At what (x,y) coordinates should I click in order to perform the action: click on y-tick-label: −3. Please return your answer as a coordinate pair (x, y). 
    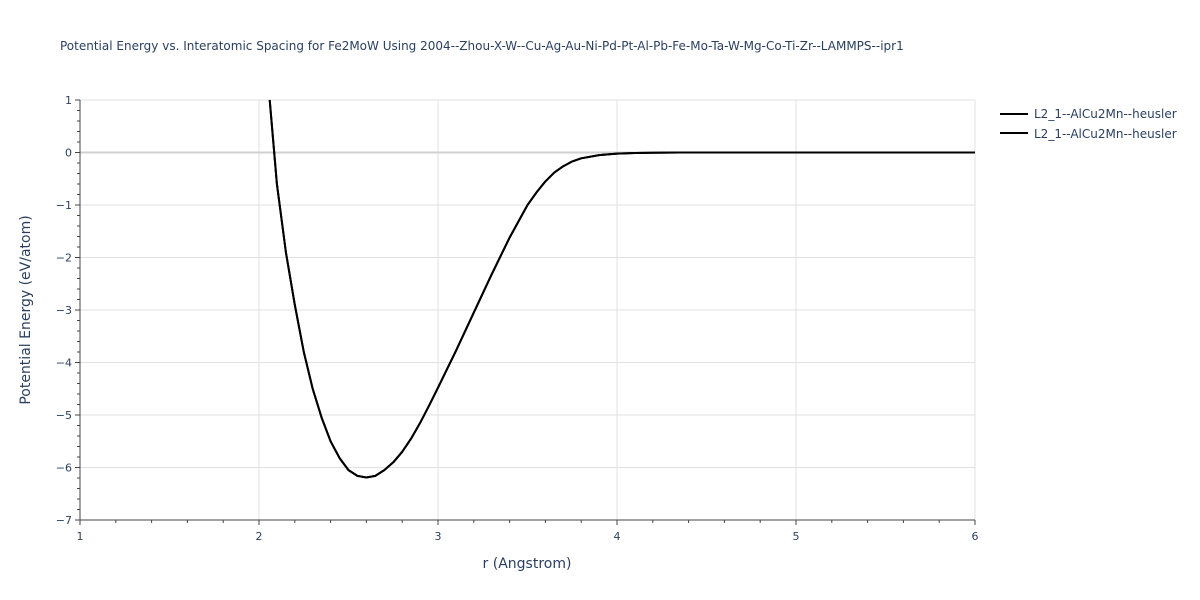
    Looking at the image, I should click on (64, 310).